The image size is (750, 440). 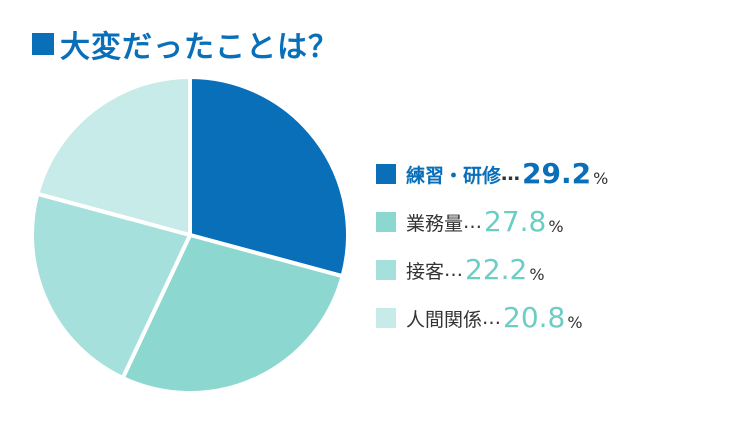 What do you see at coordinates (454, 175) in the screenshot?
I see `legend-label: 練習・研修` at bounding box center [454, 175].